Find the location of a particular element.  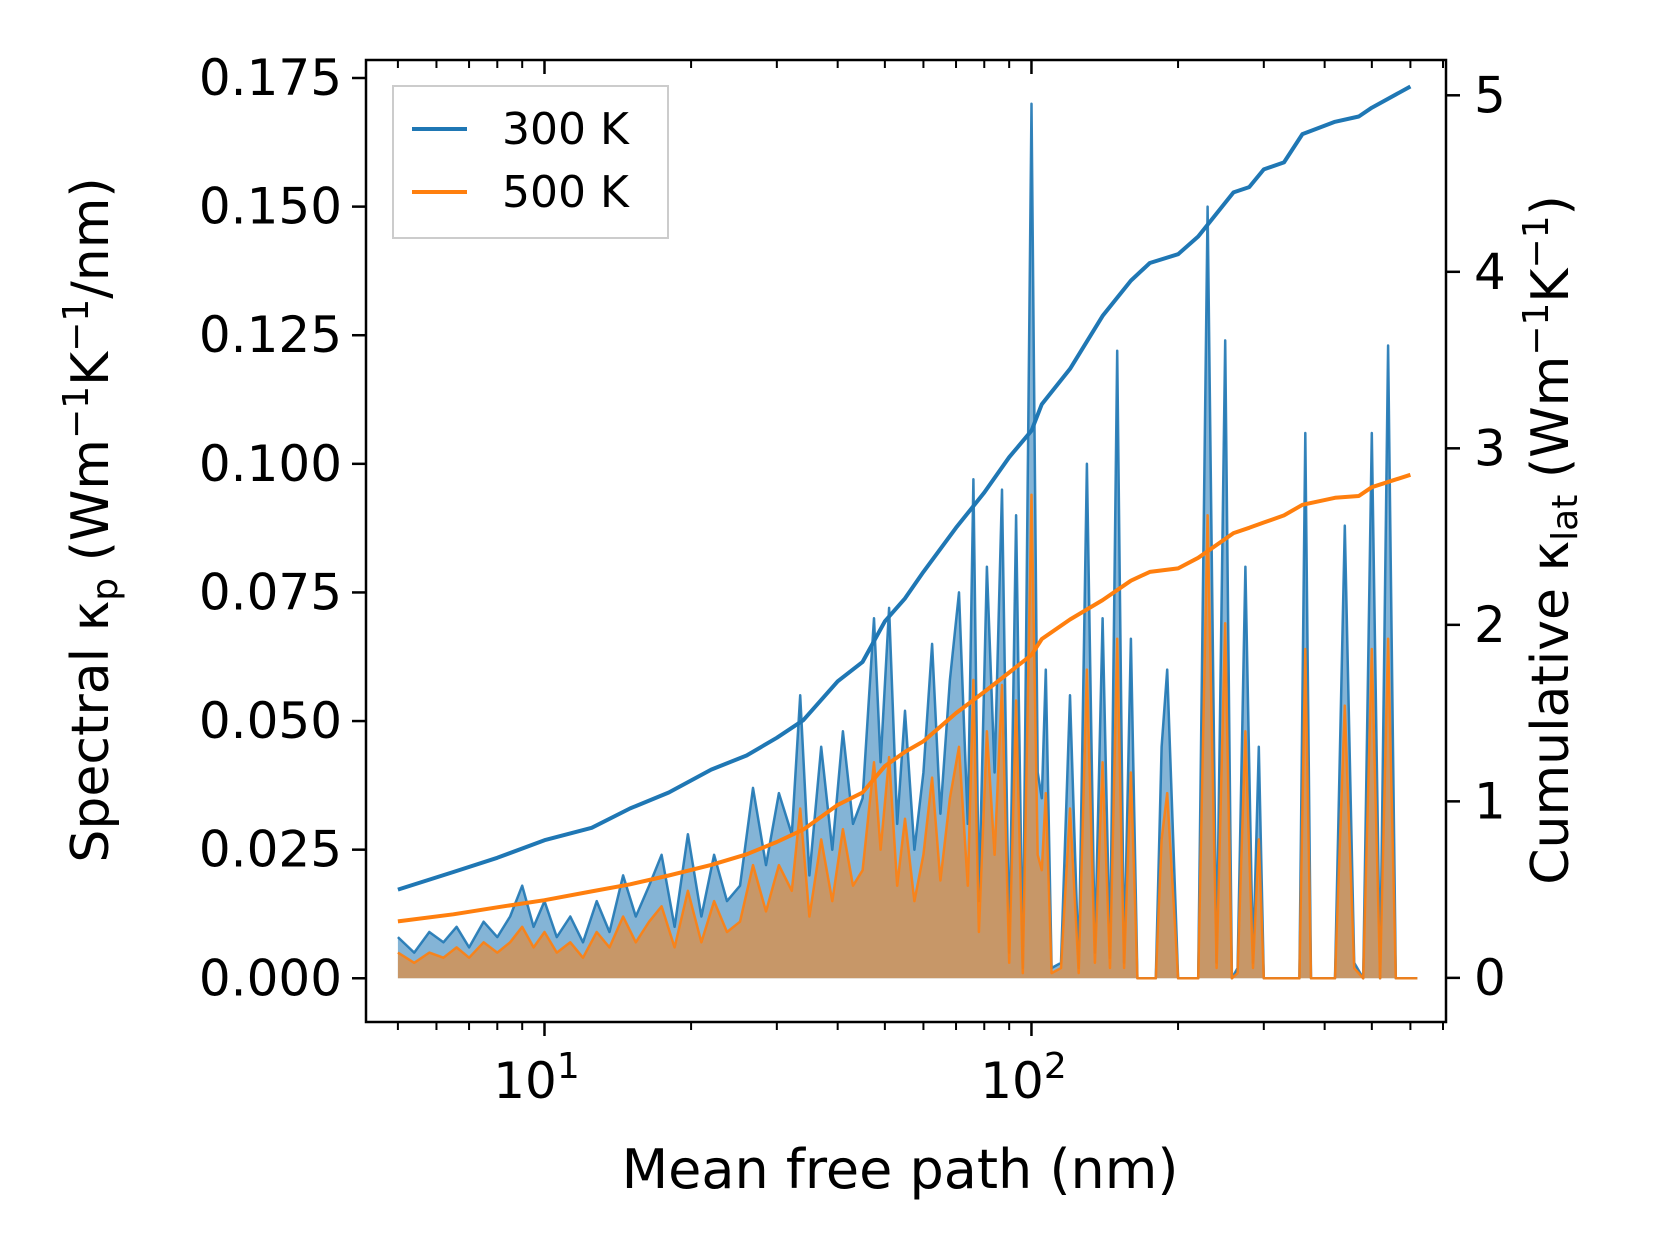

x-tick-label-exponent: 1 is located at coordinates (568, 1066).